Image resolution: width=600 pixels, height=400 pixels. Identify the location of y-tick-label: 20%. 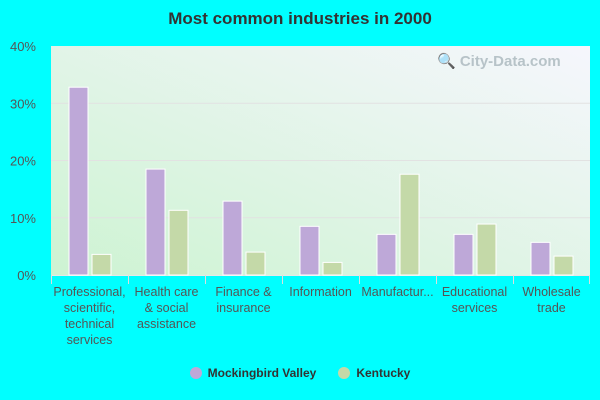
(23, 161).